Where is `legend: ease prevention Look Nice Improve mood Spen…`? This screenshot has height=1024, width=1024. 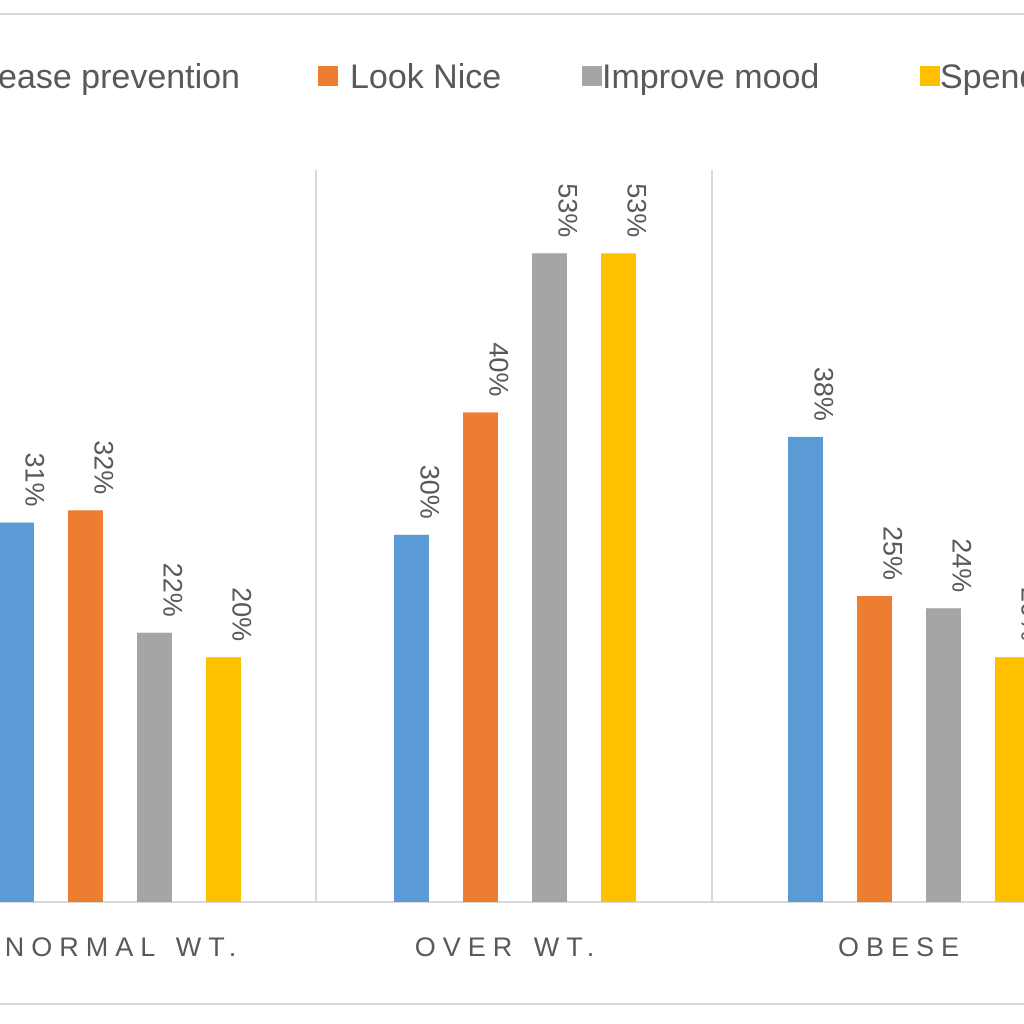
legend: ease prevention Look Nice Improve mood Spen… is located at coordinates (512, 77).